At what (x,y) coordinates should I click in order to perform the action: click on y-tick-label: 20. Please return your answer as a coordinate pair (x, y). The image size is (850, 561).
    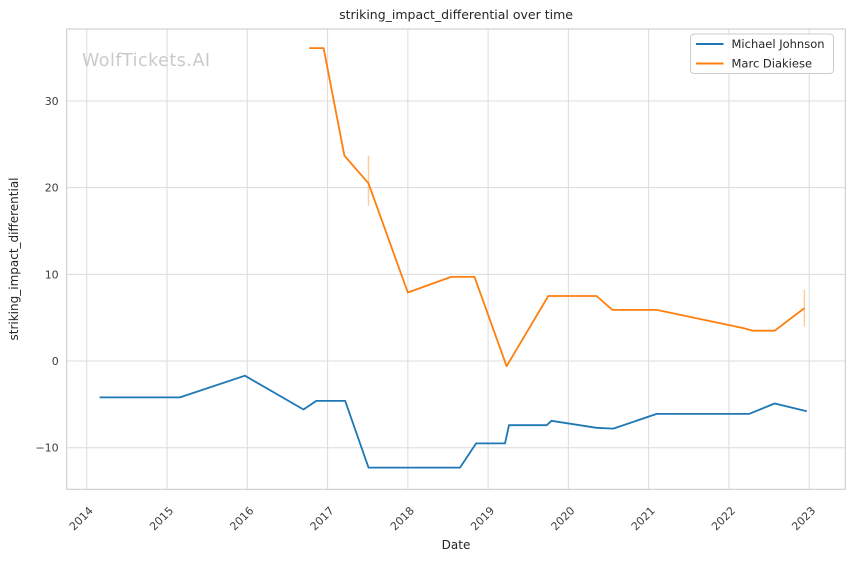
    Looking at the image, I should click on (52, 188).